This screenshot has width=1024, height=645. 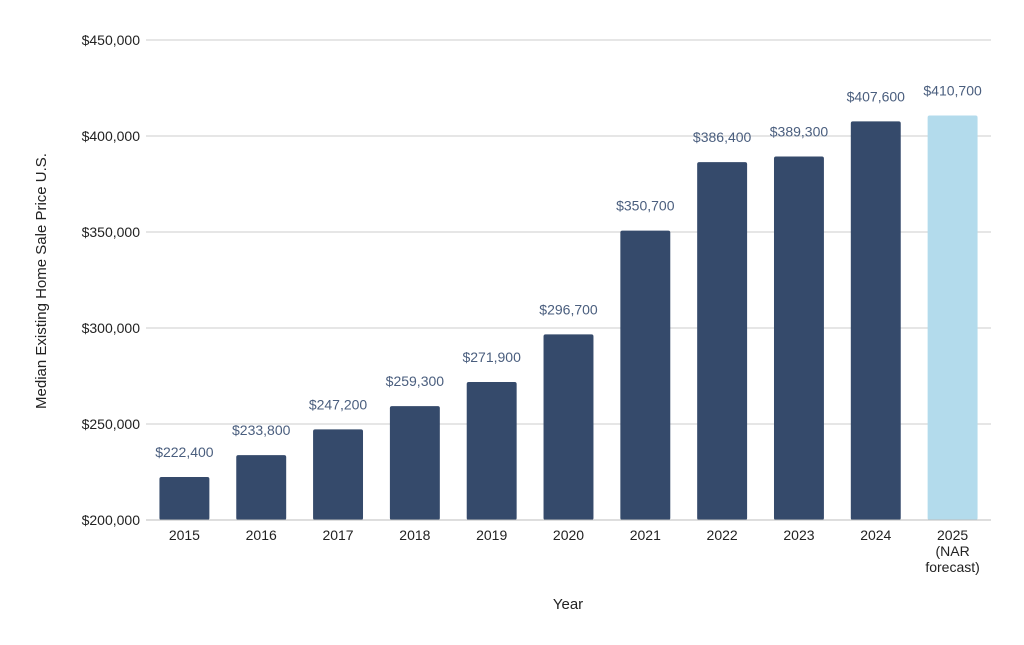 I want to click on x-tick-label: 2025 (NAR forecast), so click(x=952, y=551).